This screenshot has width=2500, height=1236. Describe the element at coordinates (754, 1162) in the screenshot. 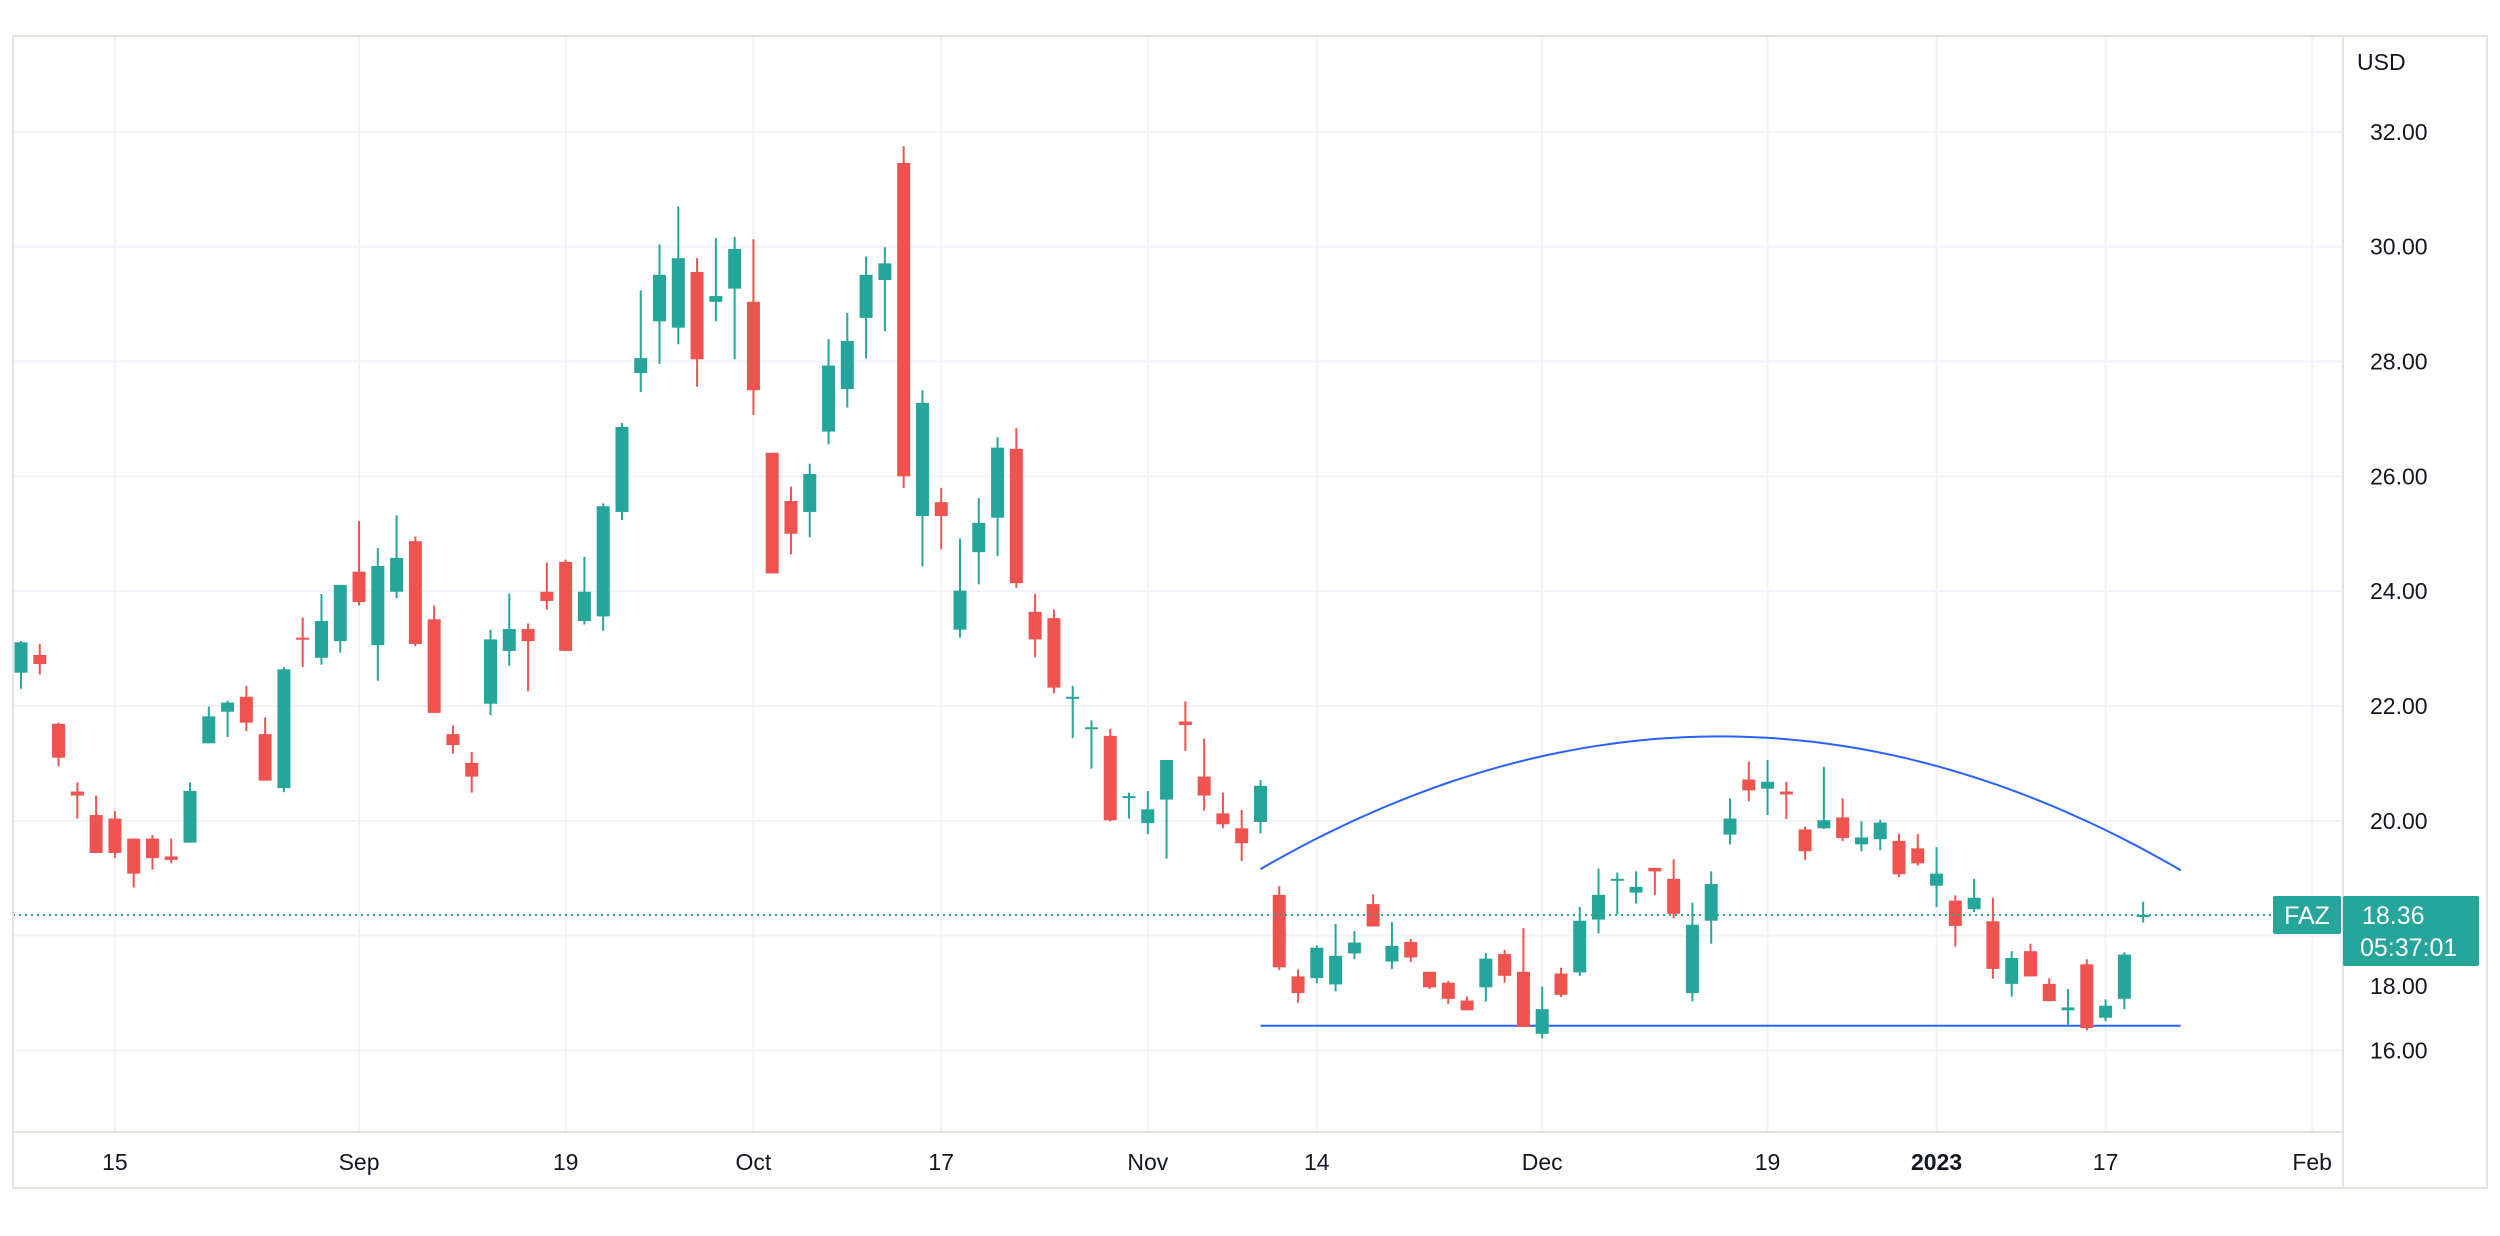

I see `x-tick-label: Oct` at that location.